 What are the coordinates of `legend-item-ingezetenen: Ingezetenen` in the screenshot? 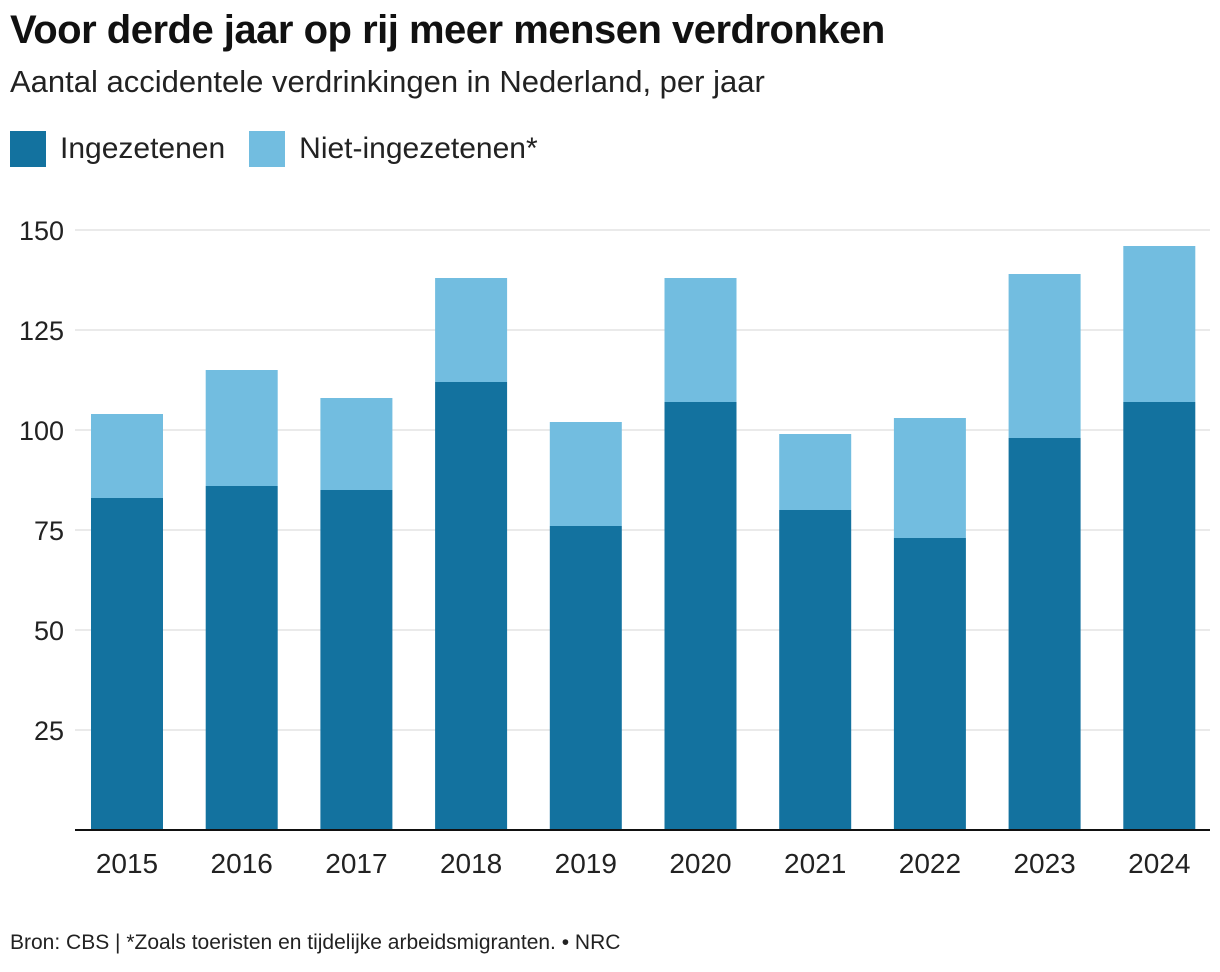 It's located at (117, 149).